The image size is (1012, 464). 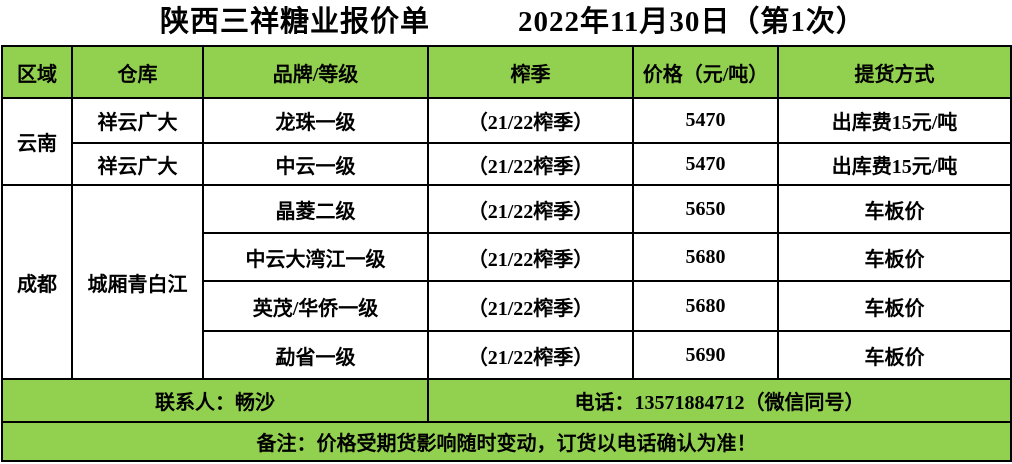 I want to click on header-row: 区域 仓库 品牌/等级 榨季 价格（元/吨） 提货方式, so click(x=506, y=72).